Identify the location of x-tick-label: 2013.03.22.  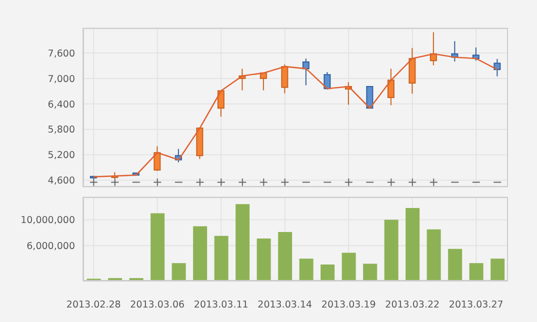
(412, 305).